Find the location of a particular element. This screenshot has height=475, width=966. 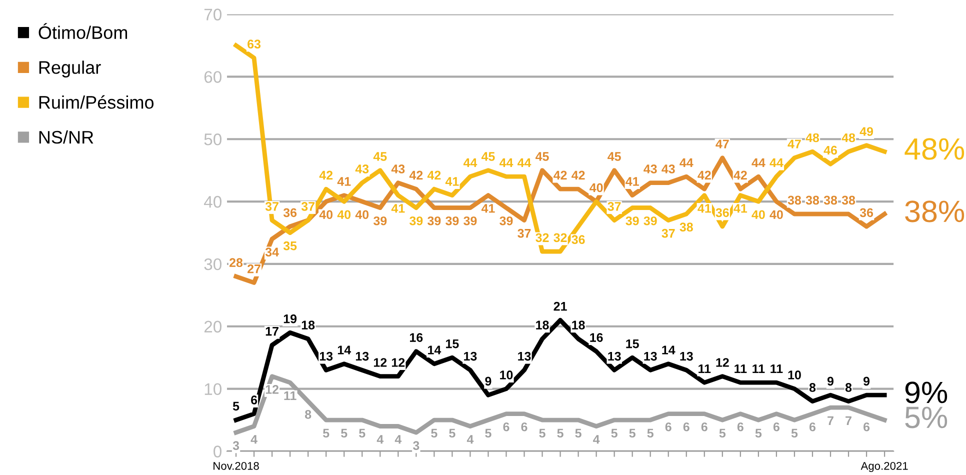

annotation: 5% is located at coordinates (926, 417).